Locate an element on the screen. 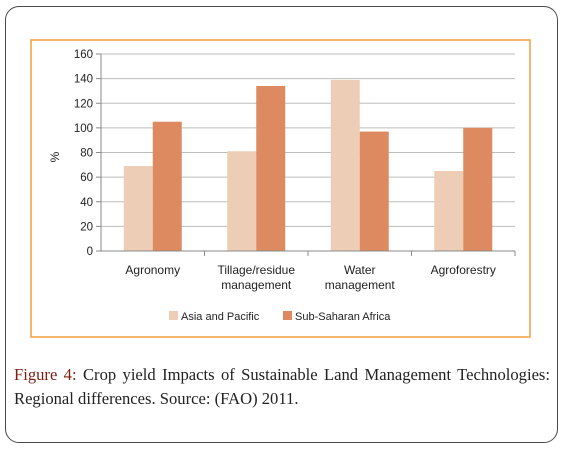 This screenshot has height=451, width=566. figure-label: Figure 4: is located at coordinates (45, 374).